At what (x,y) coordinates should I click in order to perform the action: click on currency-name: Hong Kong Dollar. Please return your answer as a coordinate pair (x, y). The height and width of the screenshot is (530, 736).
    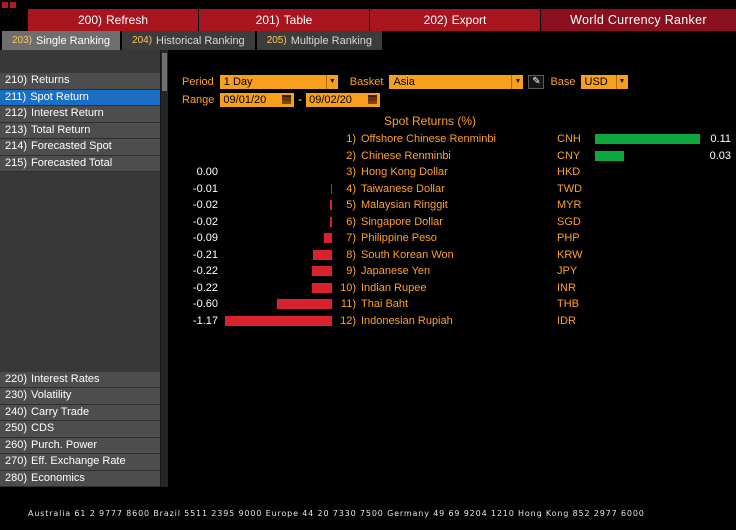
    Looking at the image, I should click on (404, 172).